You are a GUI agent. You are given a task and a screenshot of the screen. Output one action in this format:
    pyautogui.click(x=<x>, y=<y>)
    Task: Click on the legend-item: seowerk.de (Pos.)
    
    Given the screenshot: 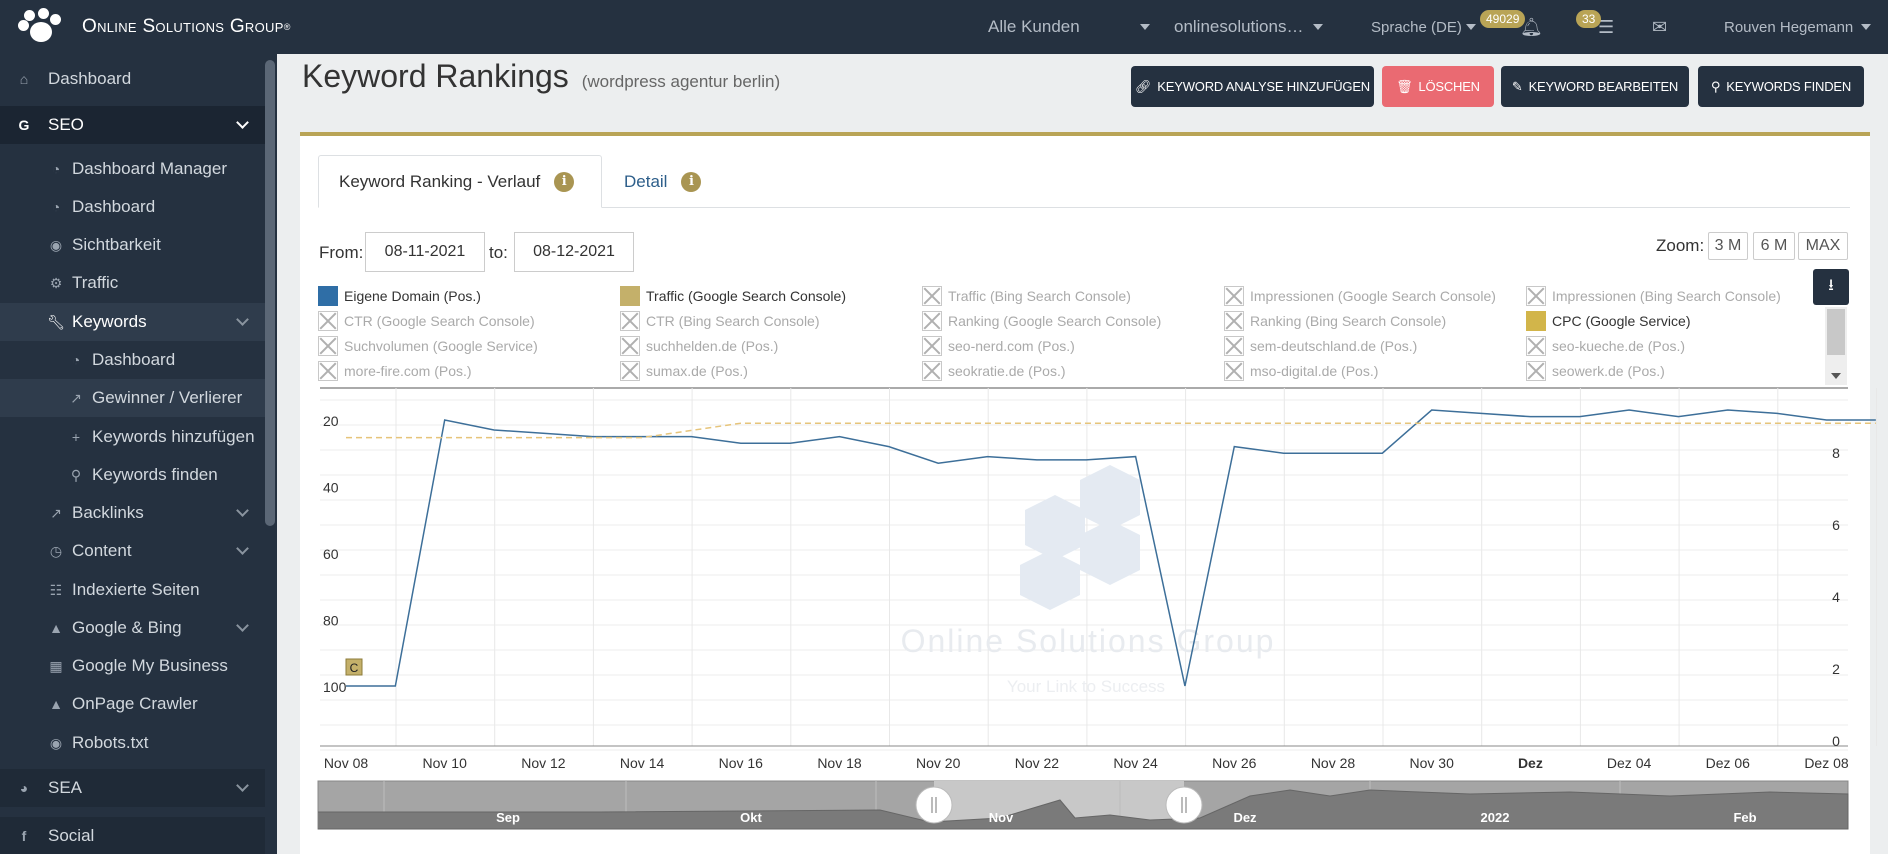 What is the action you would take?
    pyautogui.click(x=1595, y=371)
    